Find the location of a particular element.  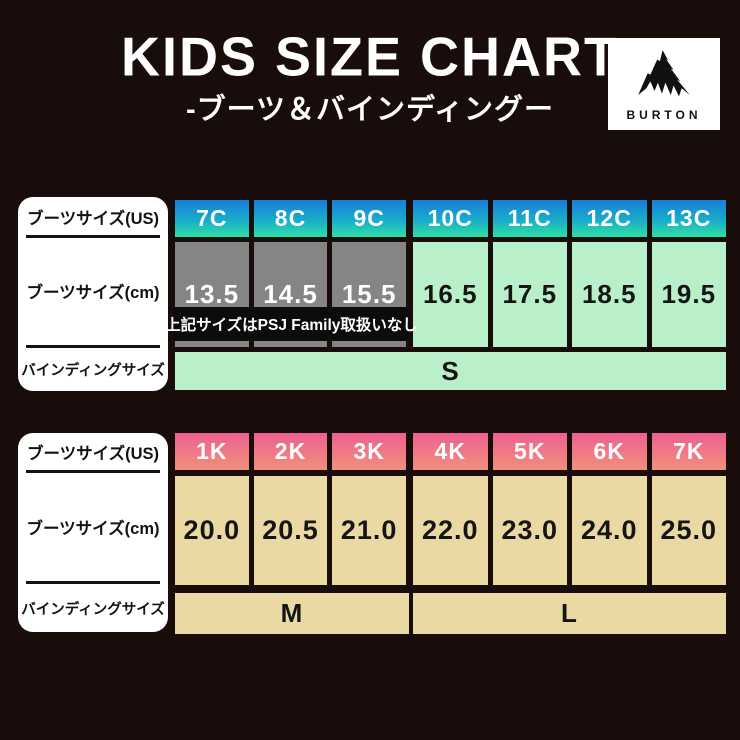

us-size-header-cell: 7C is located at coordinates (212, 218).